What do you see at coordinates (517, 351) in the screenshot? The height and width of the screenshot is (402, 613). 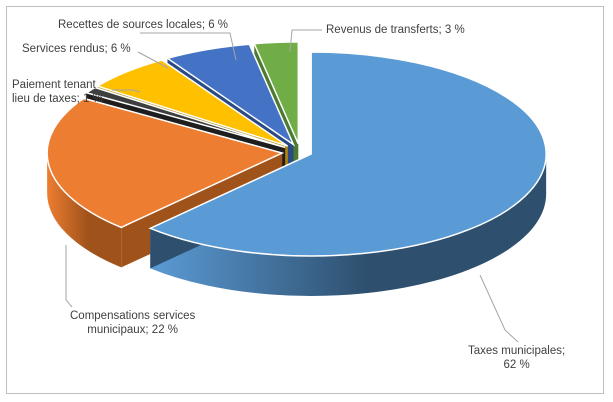 I see `label-taxes-line1: Taxes municipales;` at bounding box center [517, 351].